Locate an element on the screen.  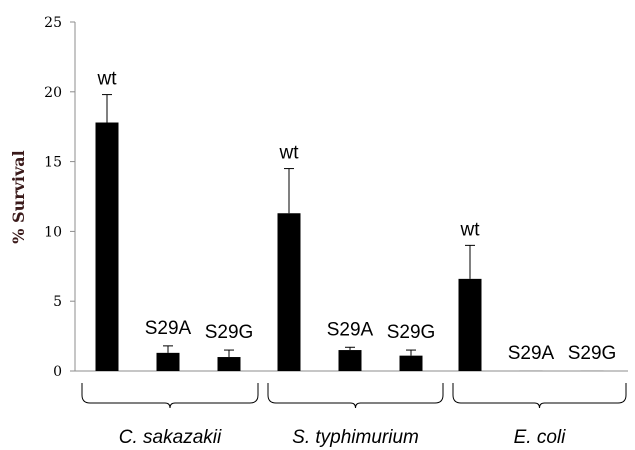
group-label: S. typhimurium is located at coordinates (355, 437).